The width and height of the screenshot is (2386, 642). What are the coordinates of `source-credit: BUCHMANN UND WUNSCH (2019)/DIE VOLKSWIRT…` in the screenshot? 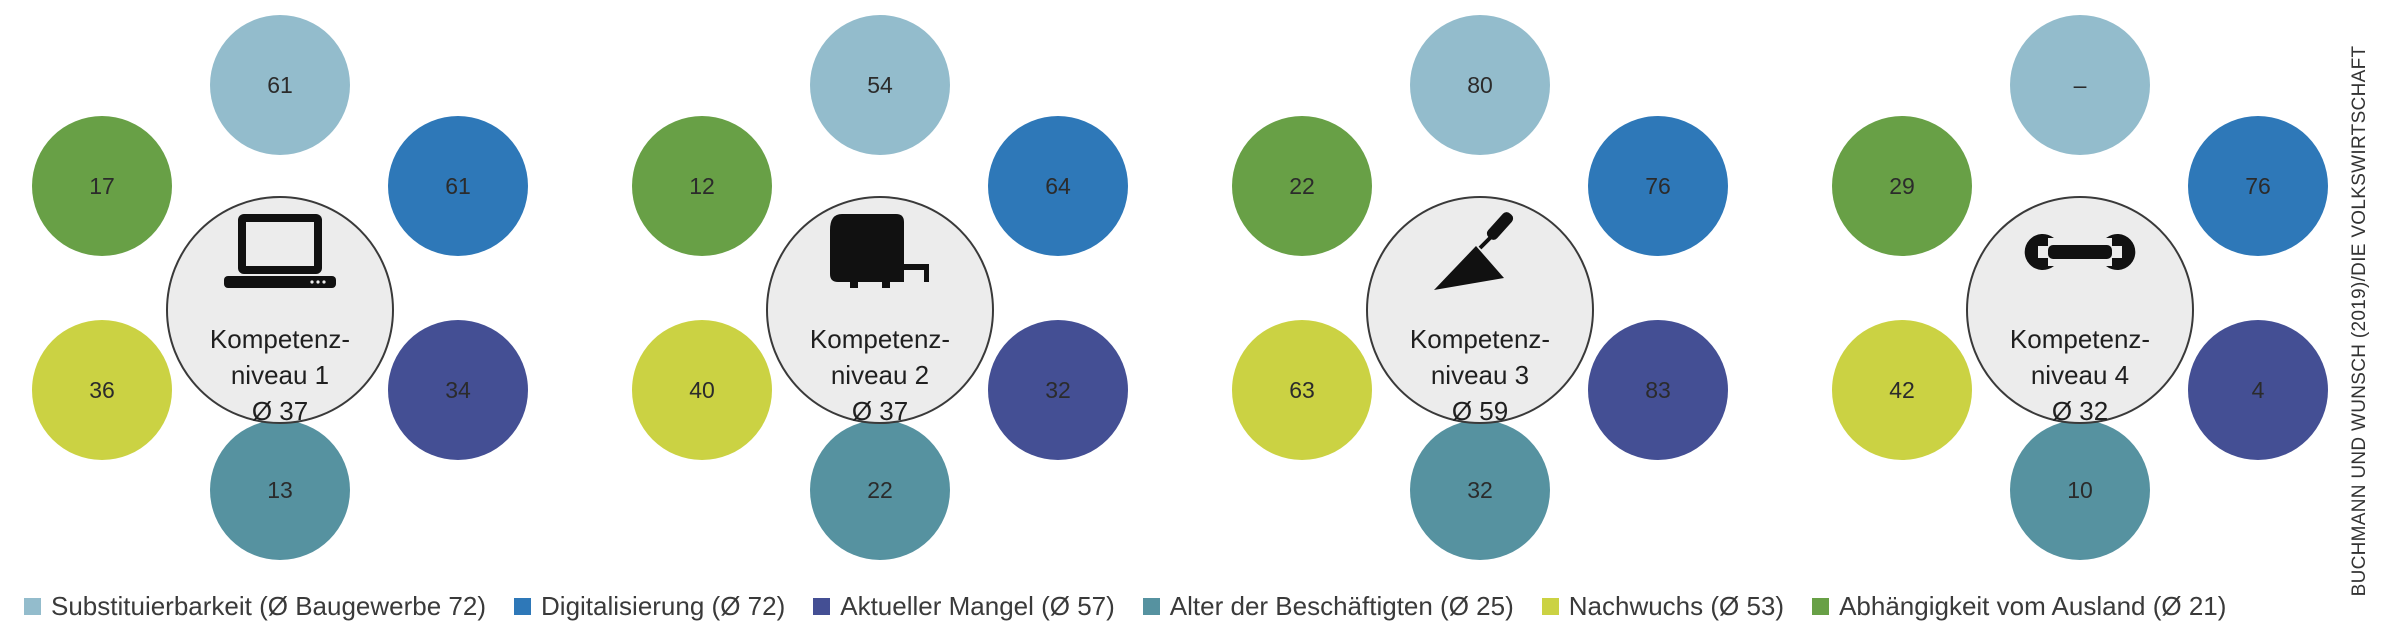 It's located at (2359, 321).